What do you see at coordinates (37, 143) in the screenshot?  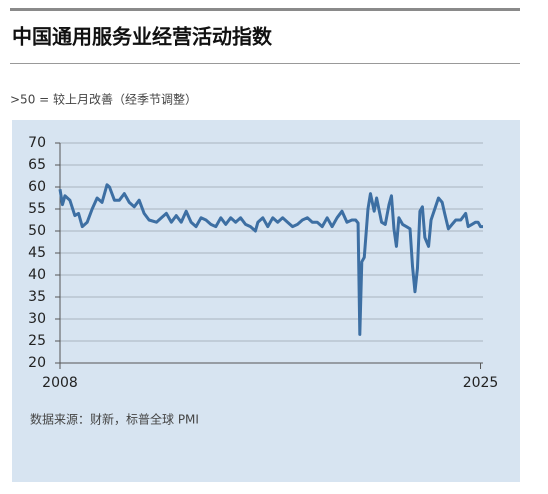 I see `y-tick-label: 70` at bounding box center [37, 143].